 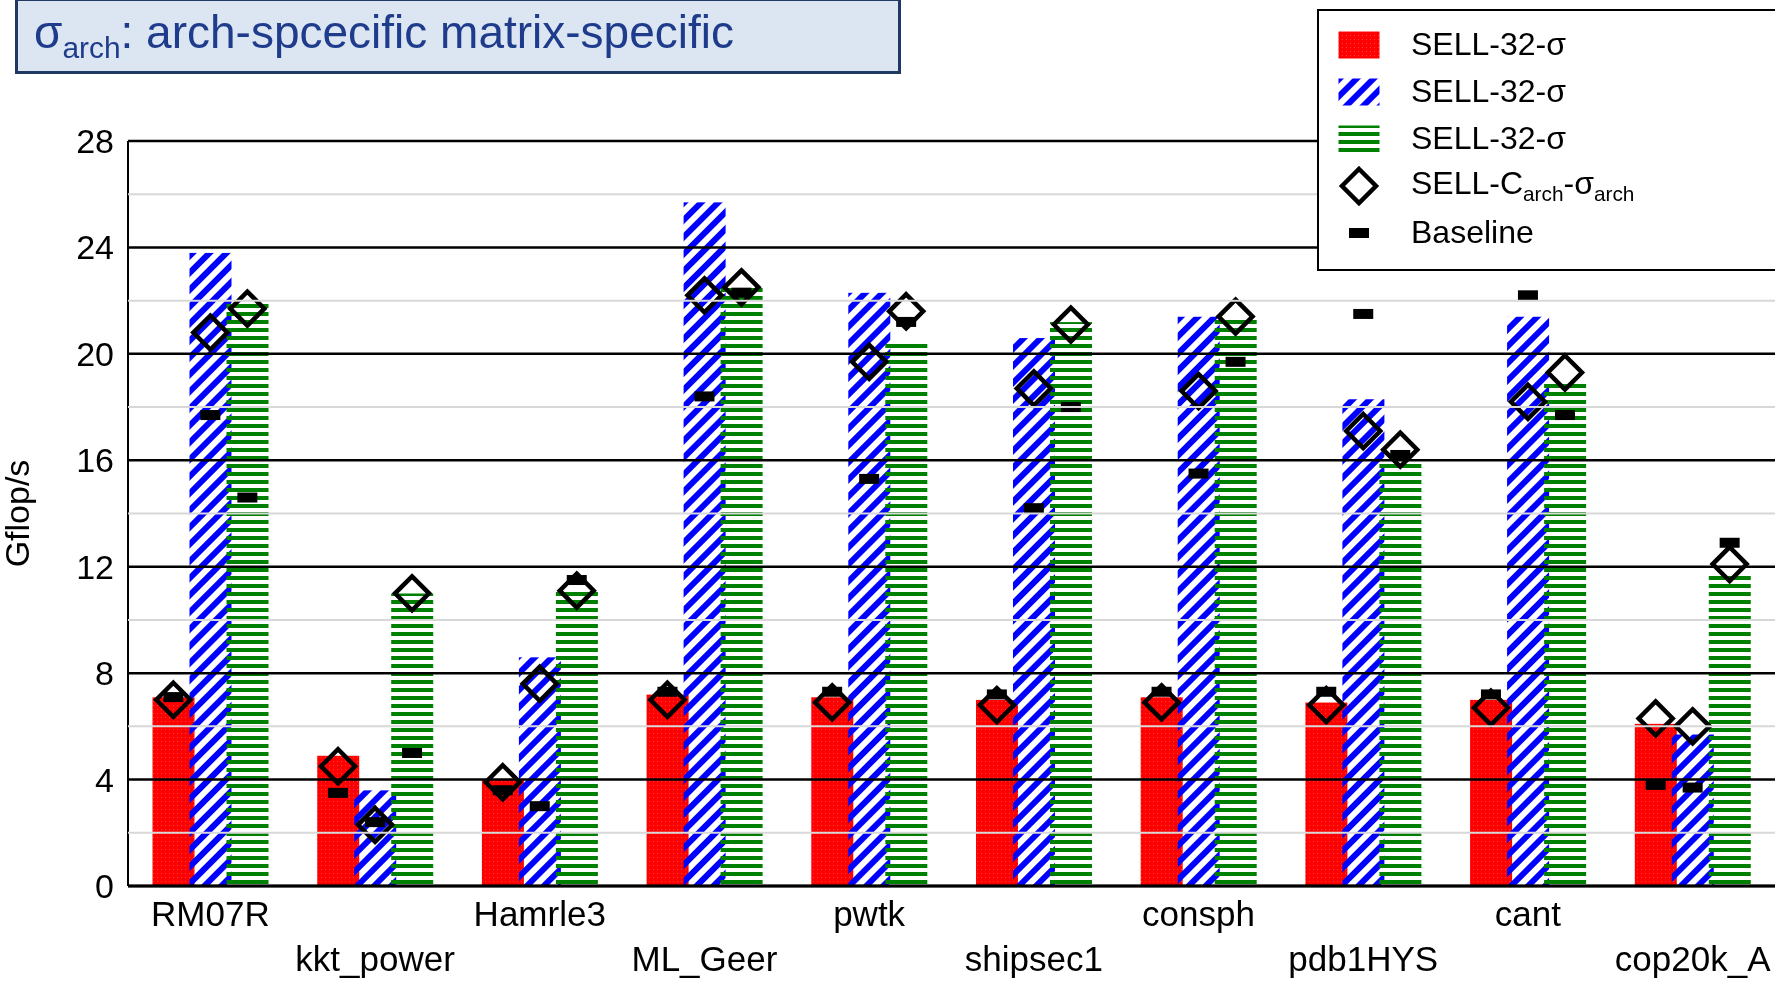 What do you see at coordinates (375, 958) in the screenshot?
I see `x-tick-label: kkt_power` at bounding box center [375, 958].